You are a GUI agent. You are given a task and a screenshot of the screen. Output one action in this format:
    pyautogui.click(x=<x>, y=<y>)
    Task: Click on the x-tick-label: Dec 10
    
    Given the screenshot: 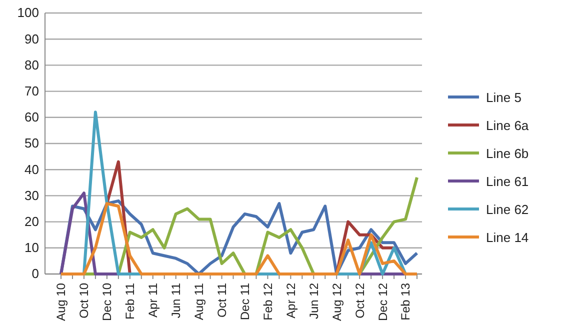 What is the action you would take?
    pyautogui.click(x=107, y=302)
    